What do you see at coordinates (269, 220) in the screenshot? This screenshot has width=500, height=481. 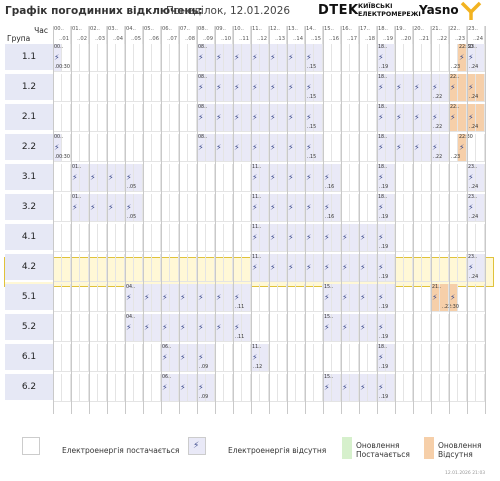 I see `hour-separator` at bounding box center [269, 220].